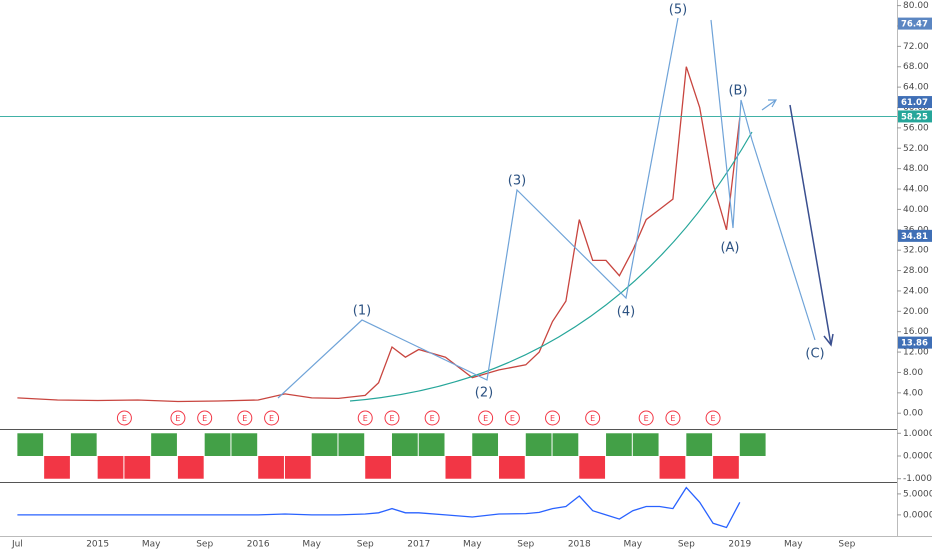 This screenshot has height=550, width=932. What do you see at coordinates (258, 545) in the screenshot?
I see `x-tick-label: 2016` at bounding box center [258, 545].